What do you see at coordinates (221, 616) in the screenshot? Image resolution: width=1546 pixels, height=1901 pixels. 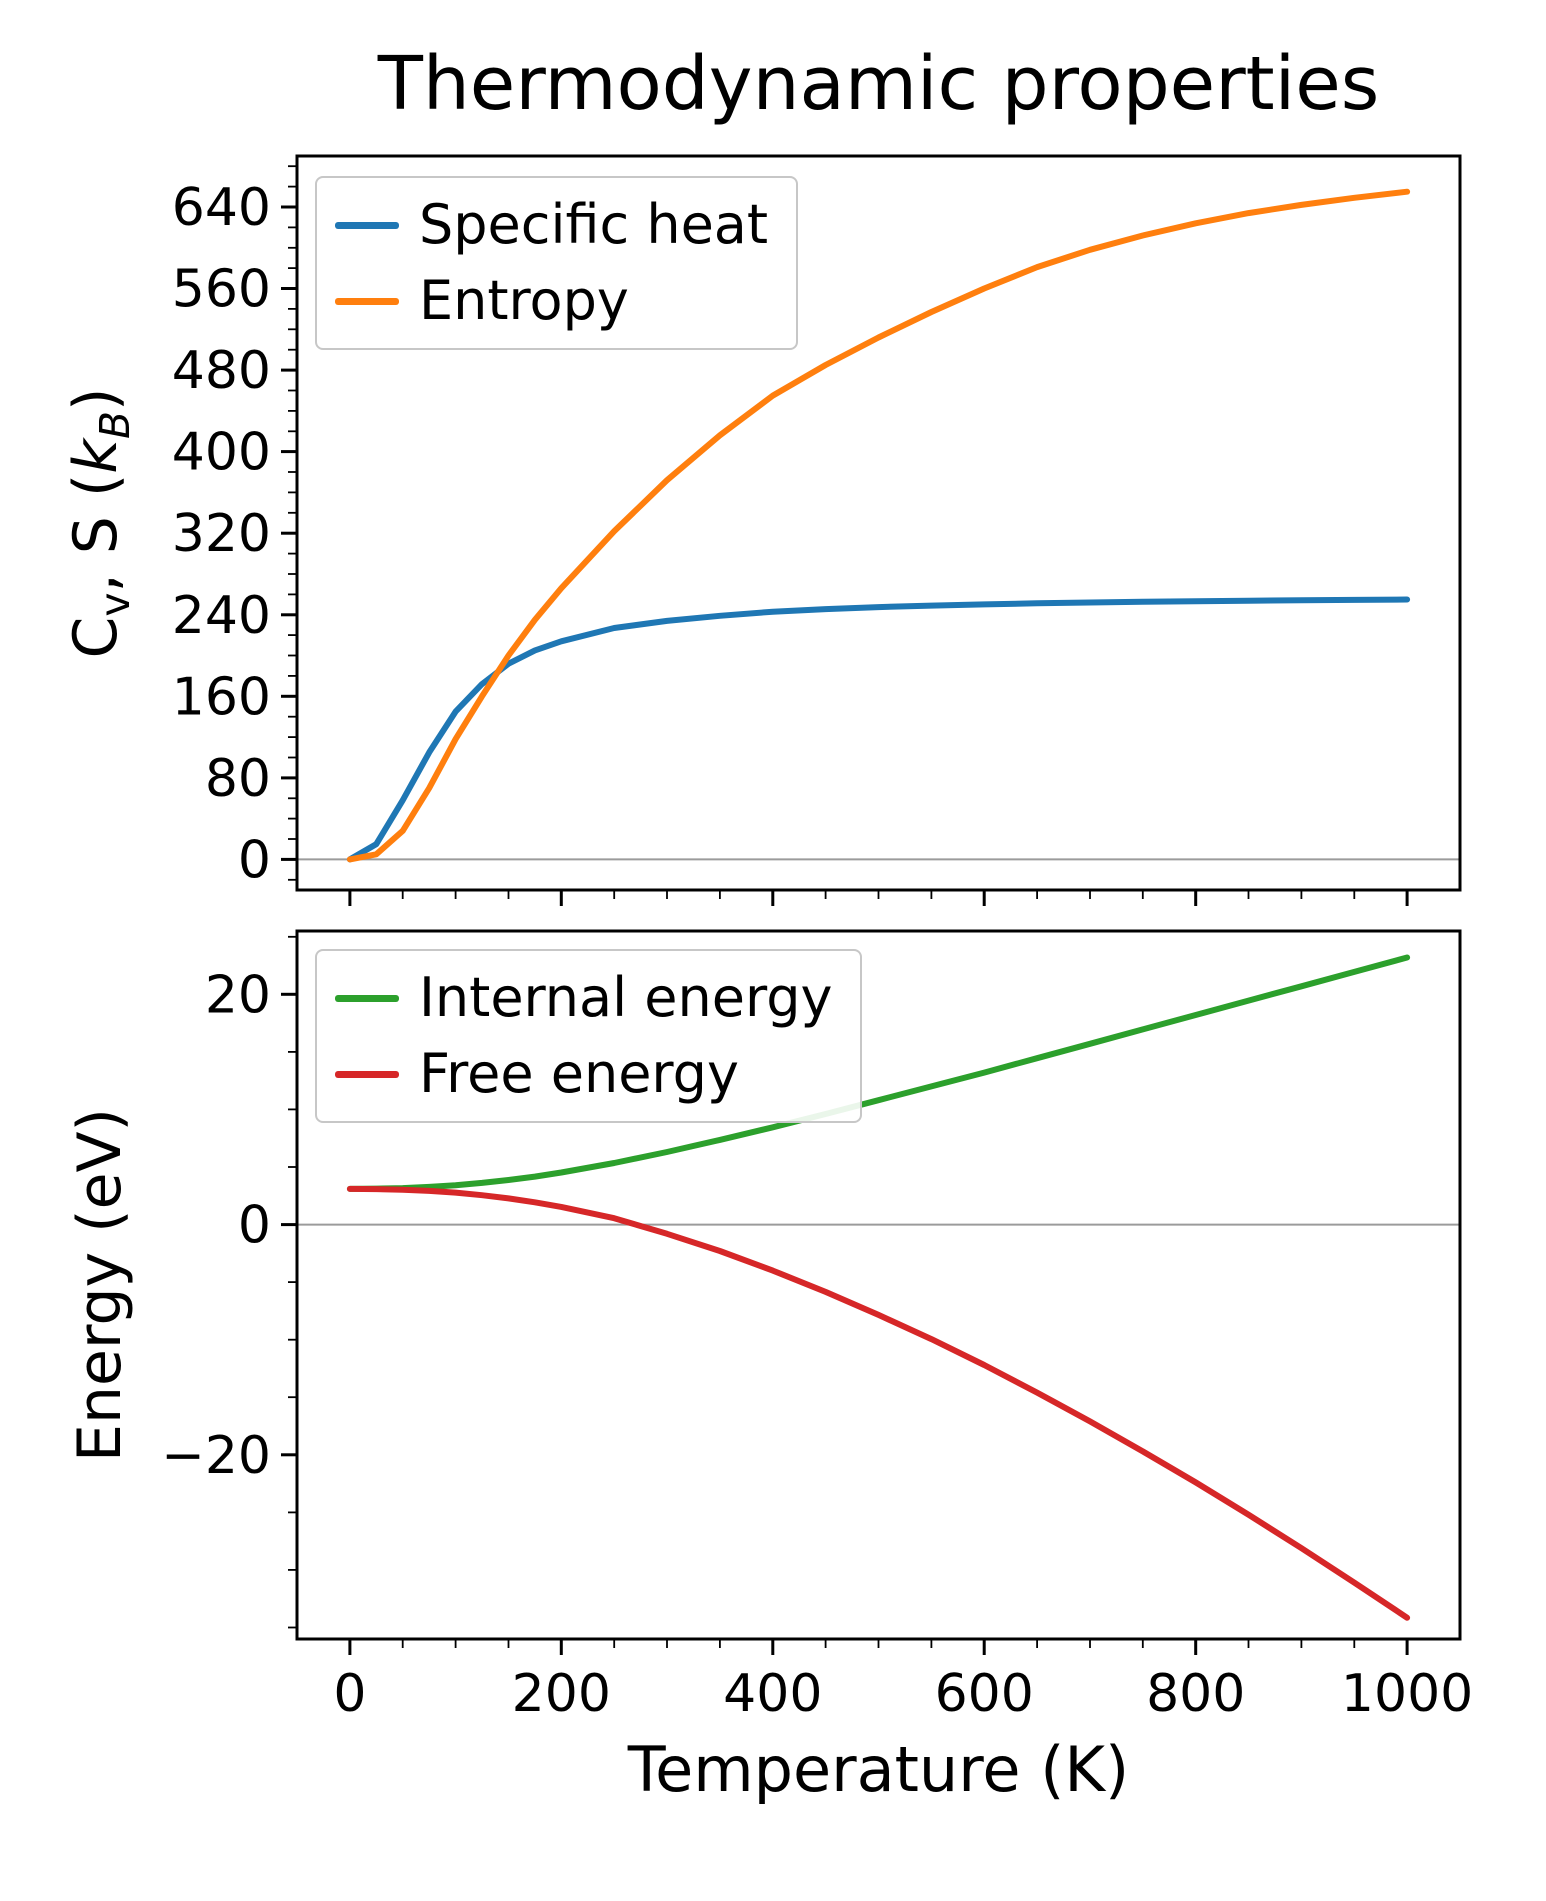 I see `y-tick-label: 240` at bounding box center [221, 616].